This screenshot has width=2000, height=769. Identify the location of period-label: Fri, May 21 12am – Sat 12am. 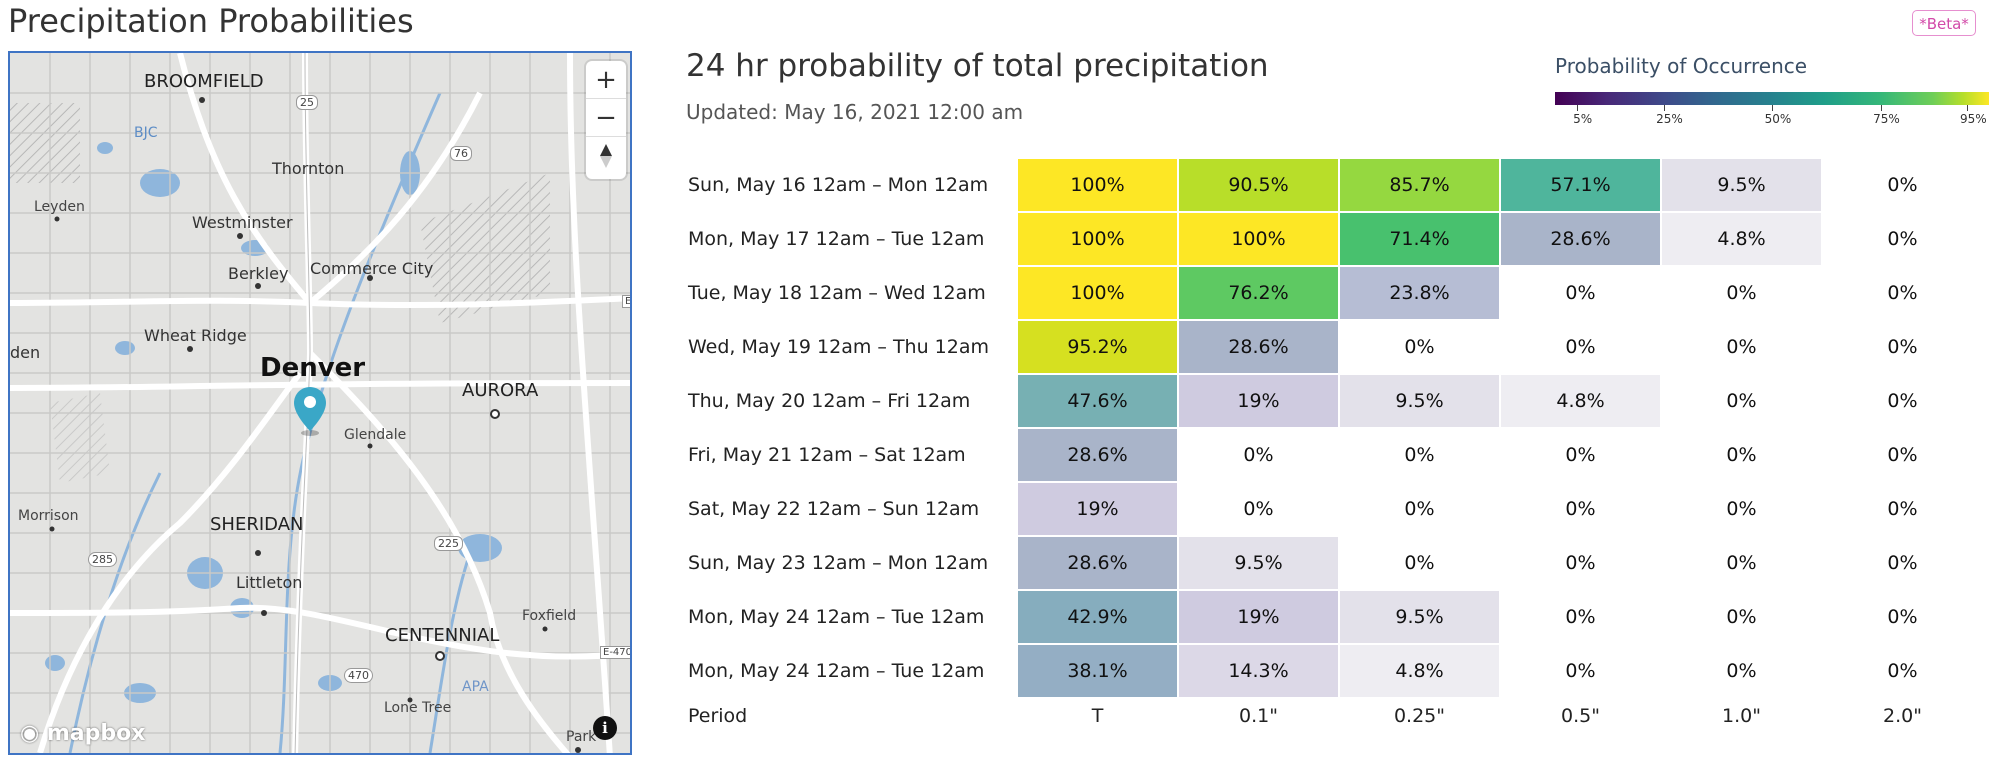
(851, 455).